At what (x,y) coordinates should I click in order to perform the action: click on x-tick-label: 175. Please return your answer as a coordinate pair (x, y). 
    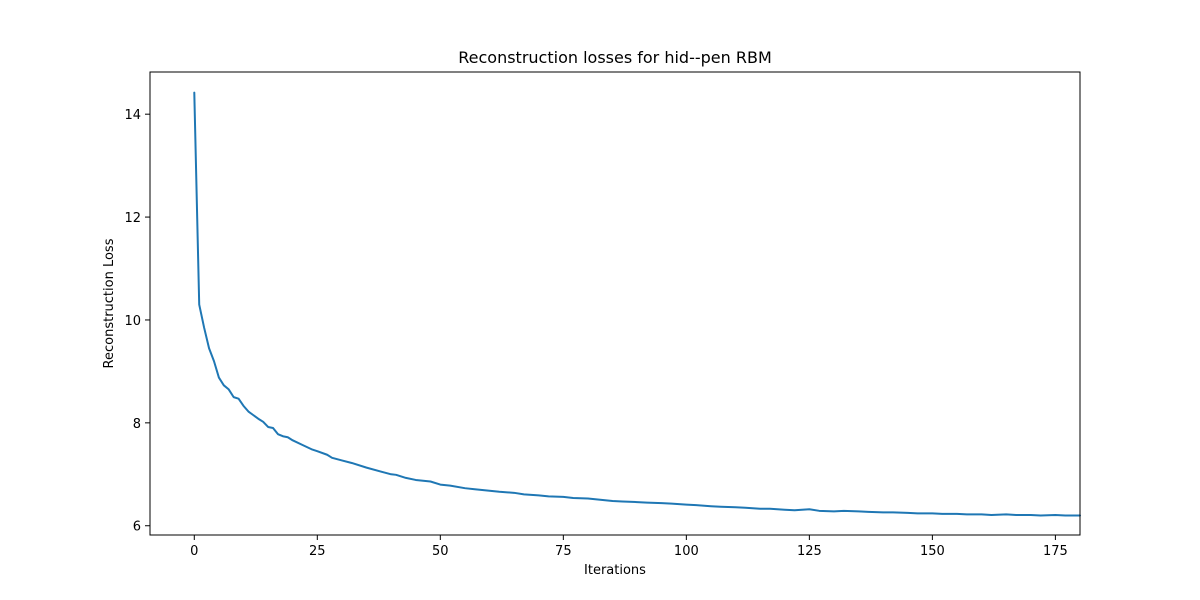
    Looking at the image, I should click on (1055, 551).